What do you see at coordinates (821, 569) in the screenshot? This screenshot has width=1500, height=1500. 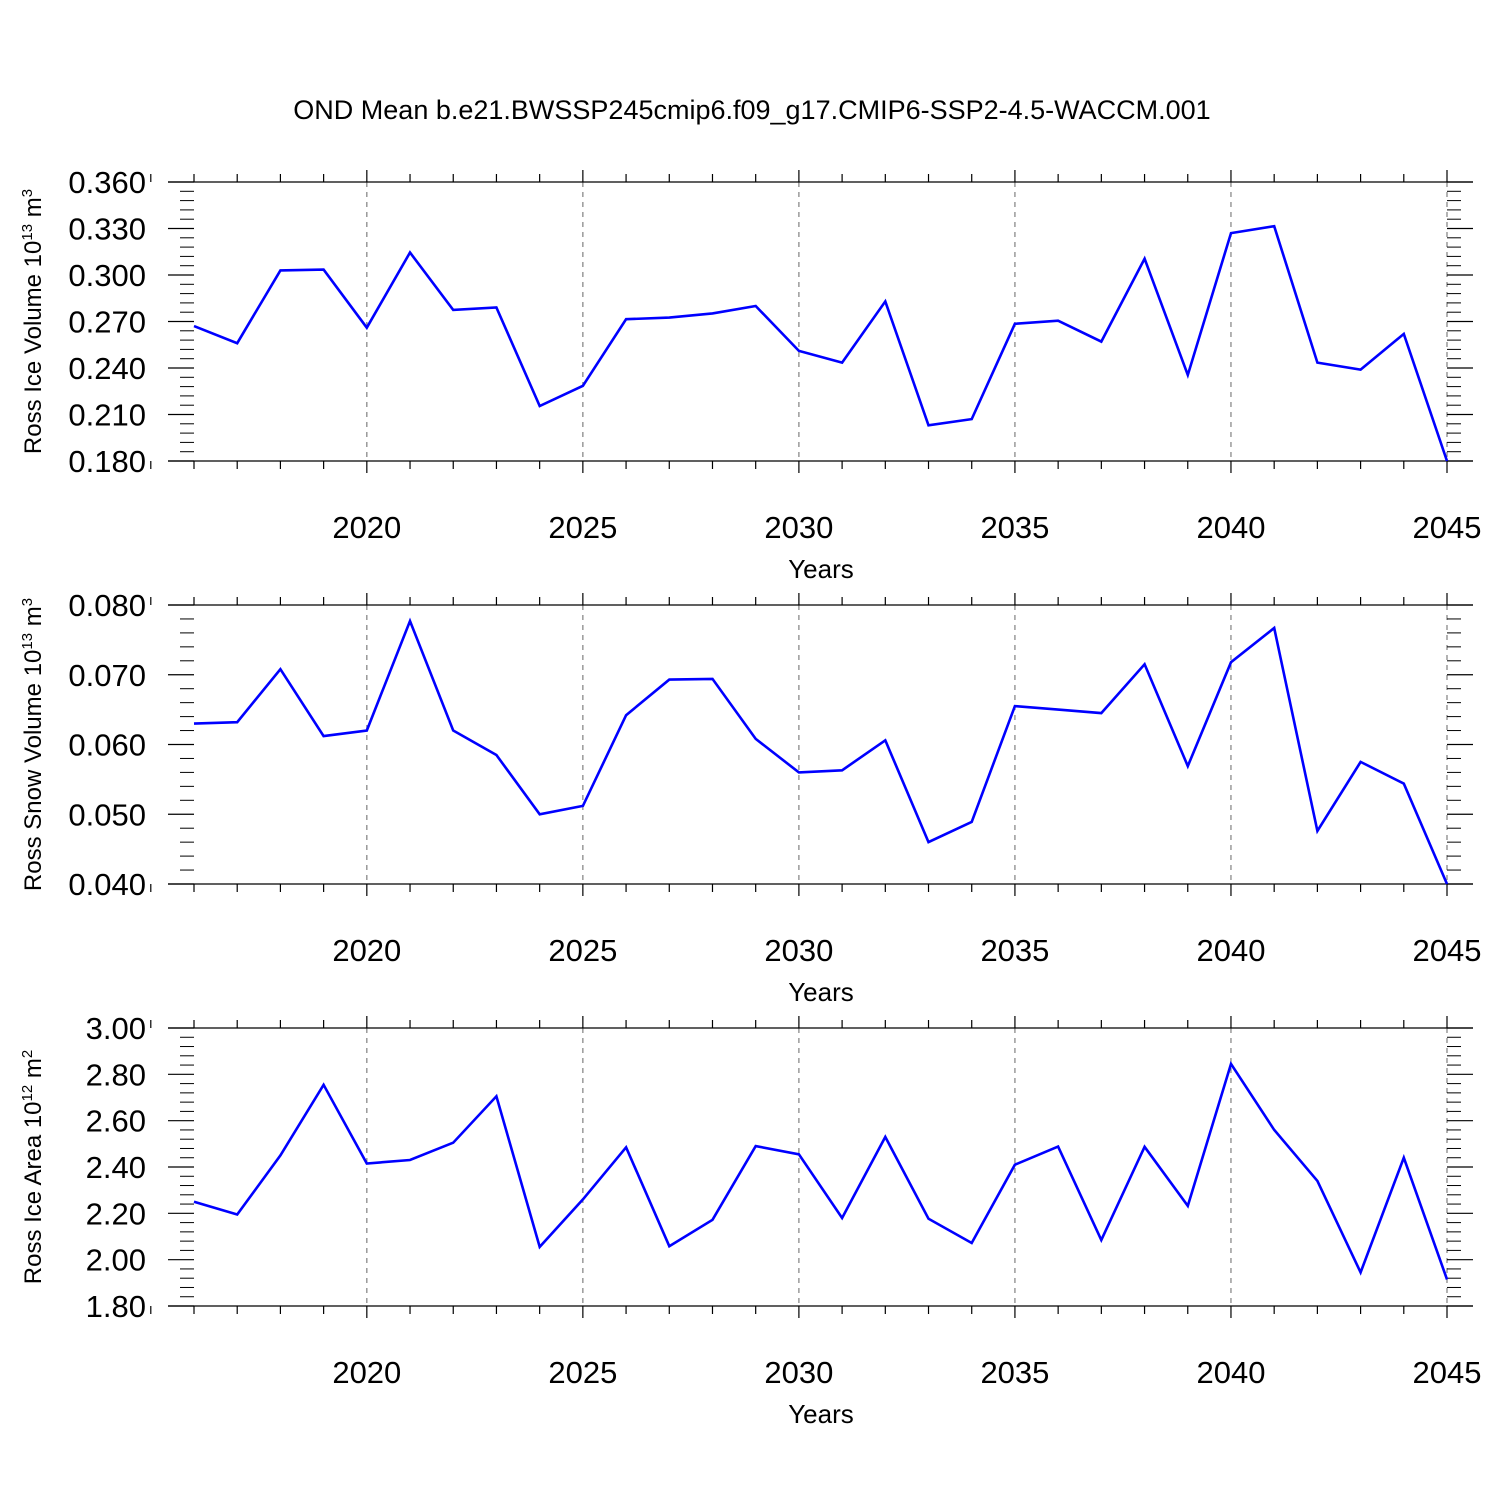 I see `x-axis-title: Years` at bounding box center [821, 569].